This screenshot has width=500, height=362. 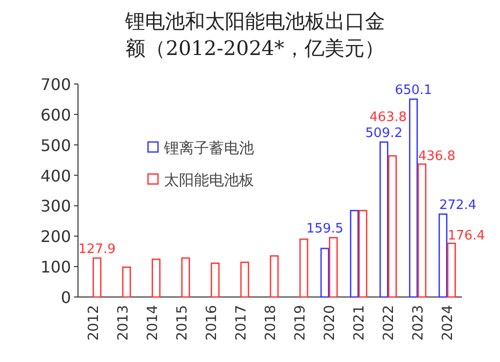 What do you see at coordinates (360, 323) in the screenshot?
I see `x-tick-label: 2021` at bounding box center [360, 323].